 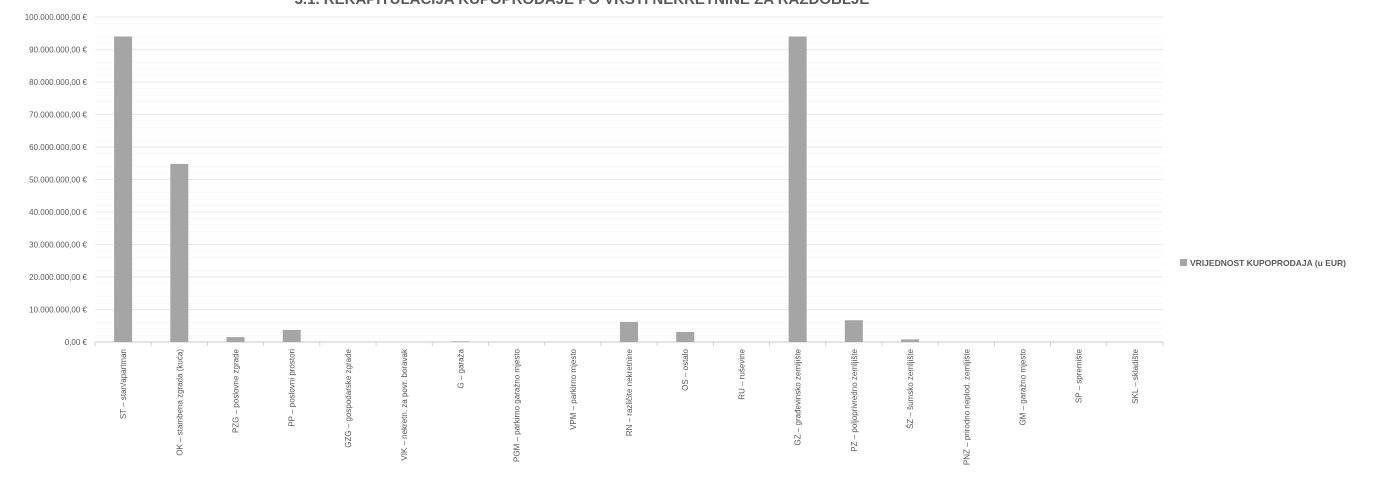 I want to click on y-tick-label: 70.000.000,00 €, so click(x=58, y=115).